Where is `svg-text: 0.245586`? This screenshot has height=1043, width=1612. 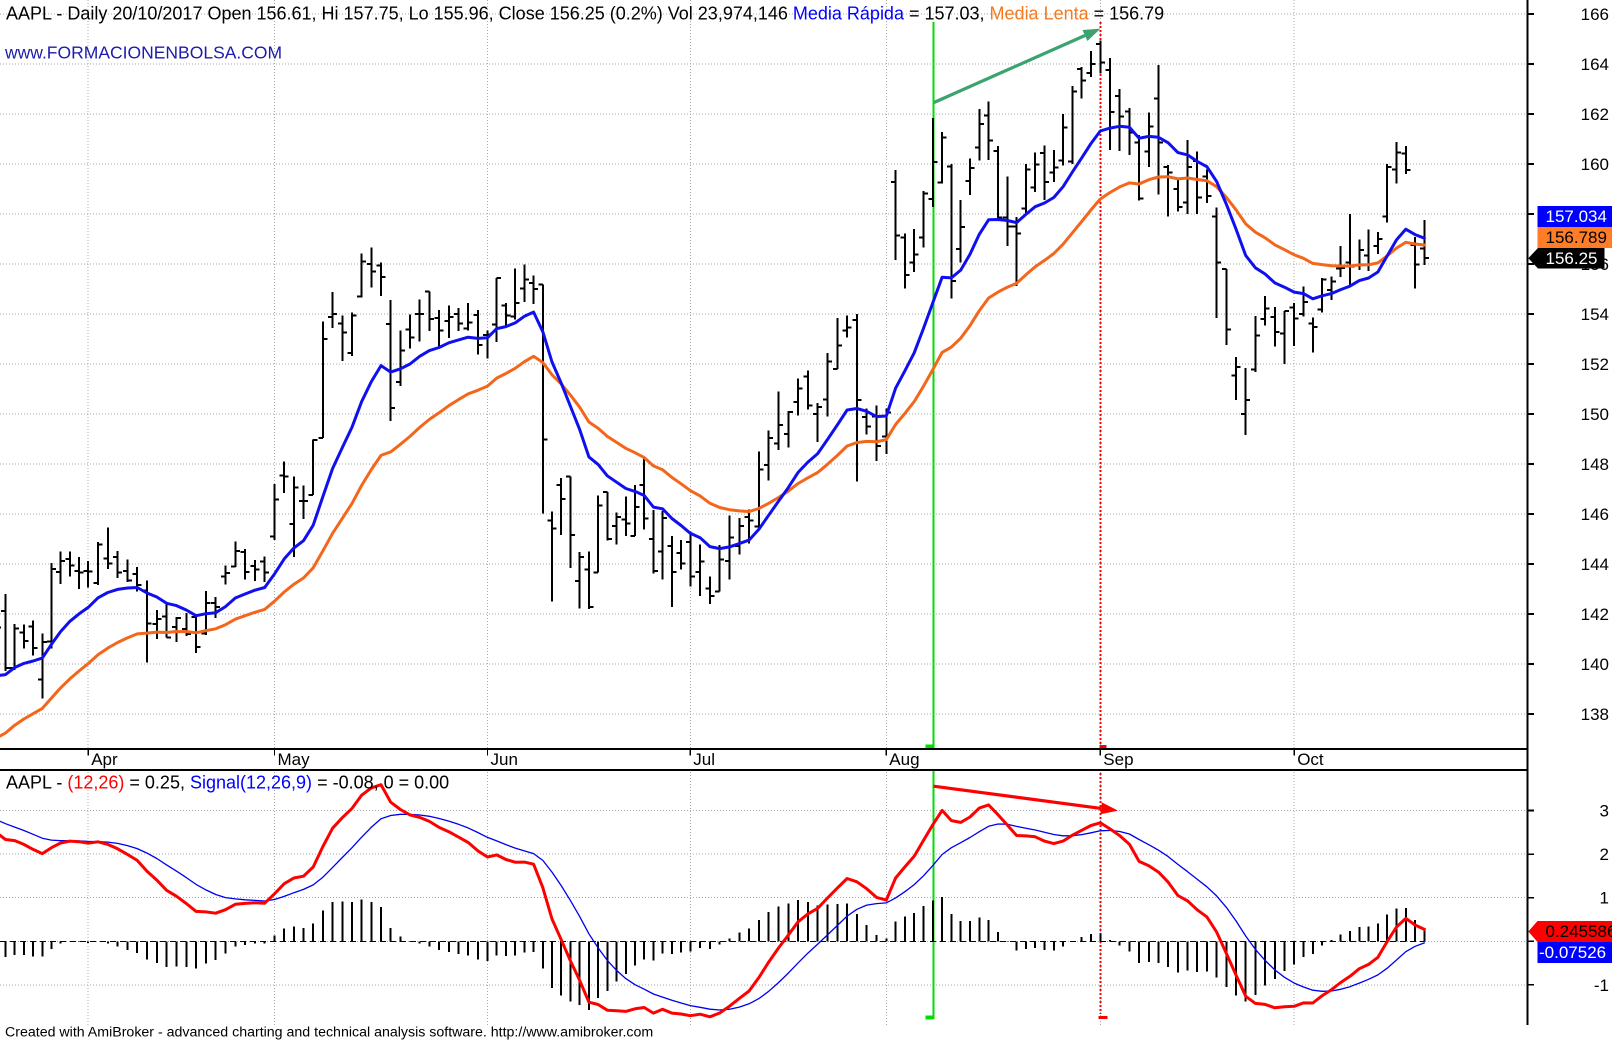 svg-text: 0.245586 is located at coordinates (1579, 931).